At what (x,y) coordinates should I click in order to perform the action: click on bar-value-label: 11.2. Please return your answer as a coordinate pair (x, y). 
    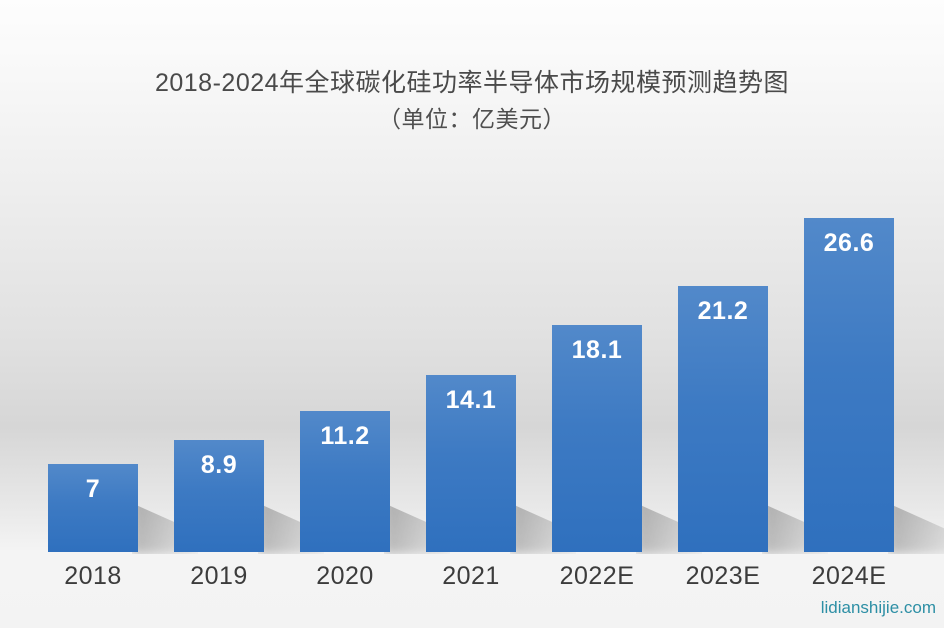
    Looking at the image, I should click on (345, 436).